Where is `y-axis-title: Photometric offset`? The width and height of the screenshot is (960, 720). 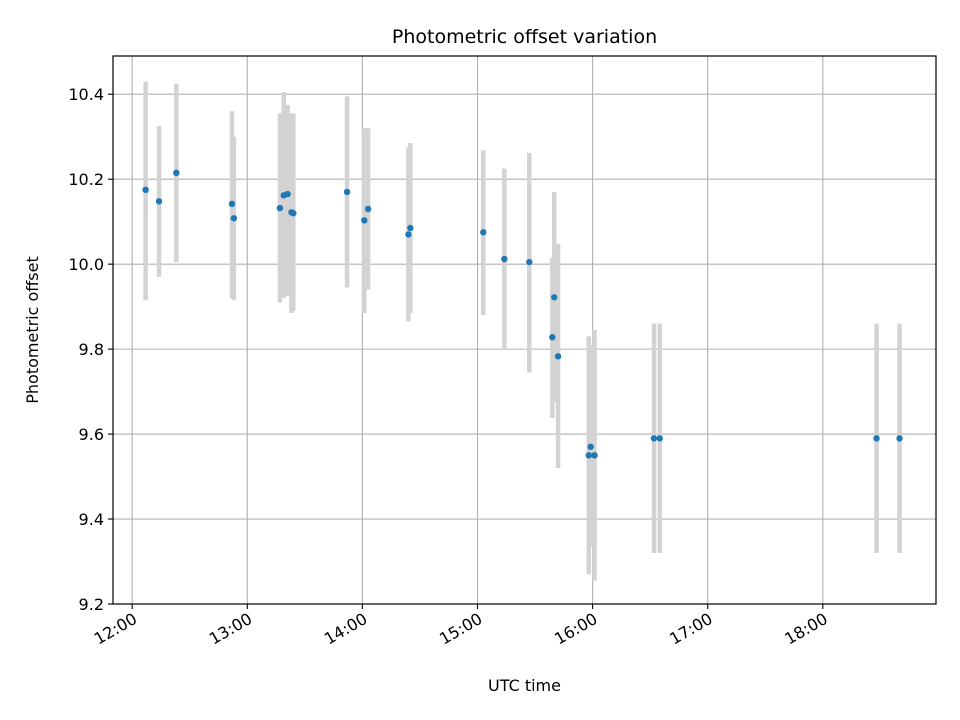 y-axis-title: Photometric offset is located at coordinates (32, 330).